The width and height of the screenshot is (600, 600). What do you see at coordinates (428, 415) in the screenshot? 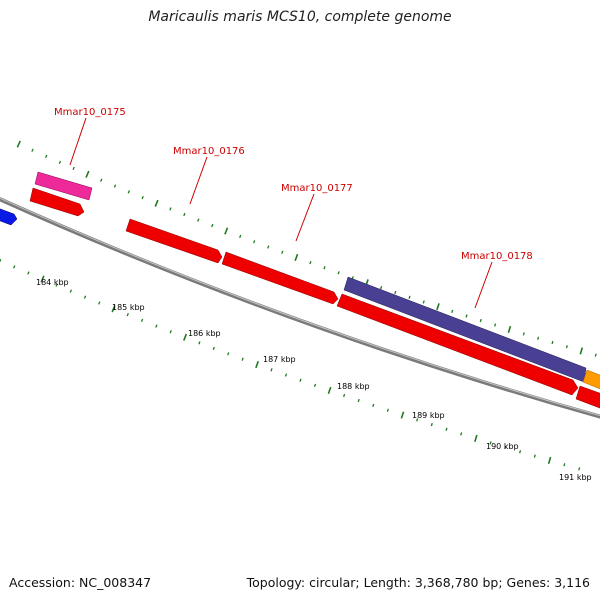
I see `kbp-label-189: 189 kbp` at bounding box center [428, 415].